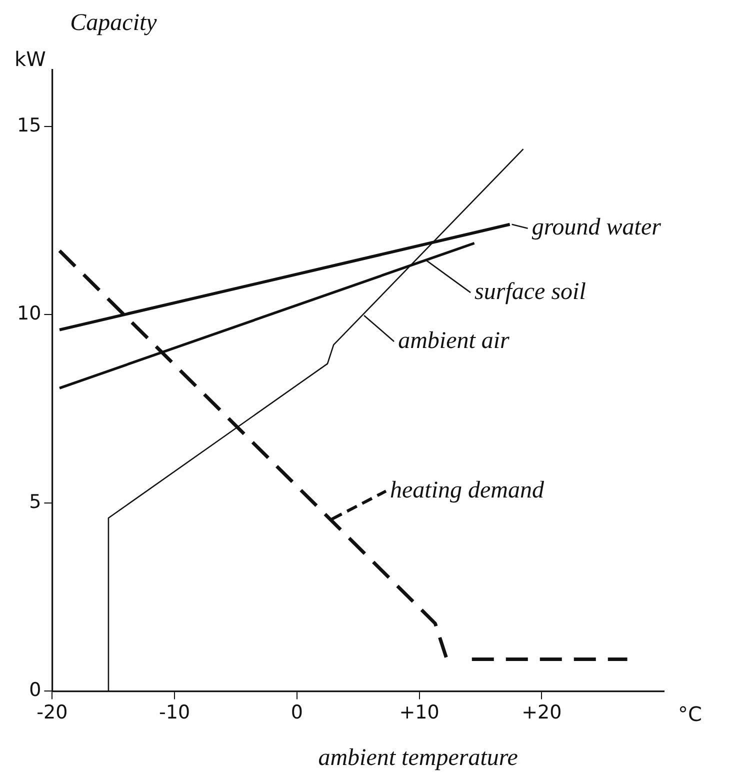 The image size is (734, 778). Describe the element at coordinates (114, 23) in the screenshot. I see `y-axis-title: Capacity` at that location.